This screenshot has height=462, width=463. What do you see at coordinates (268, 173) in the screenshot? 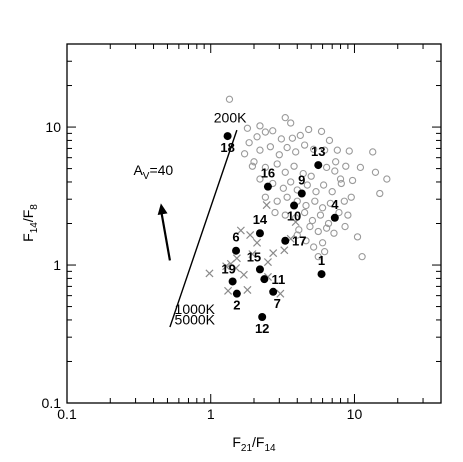
I see `source-label: 16` at bounding box center [268, 173].